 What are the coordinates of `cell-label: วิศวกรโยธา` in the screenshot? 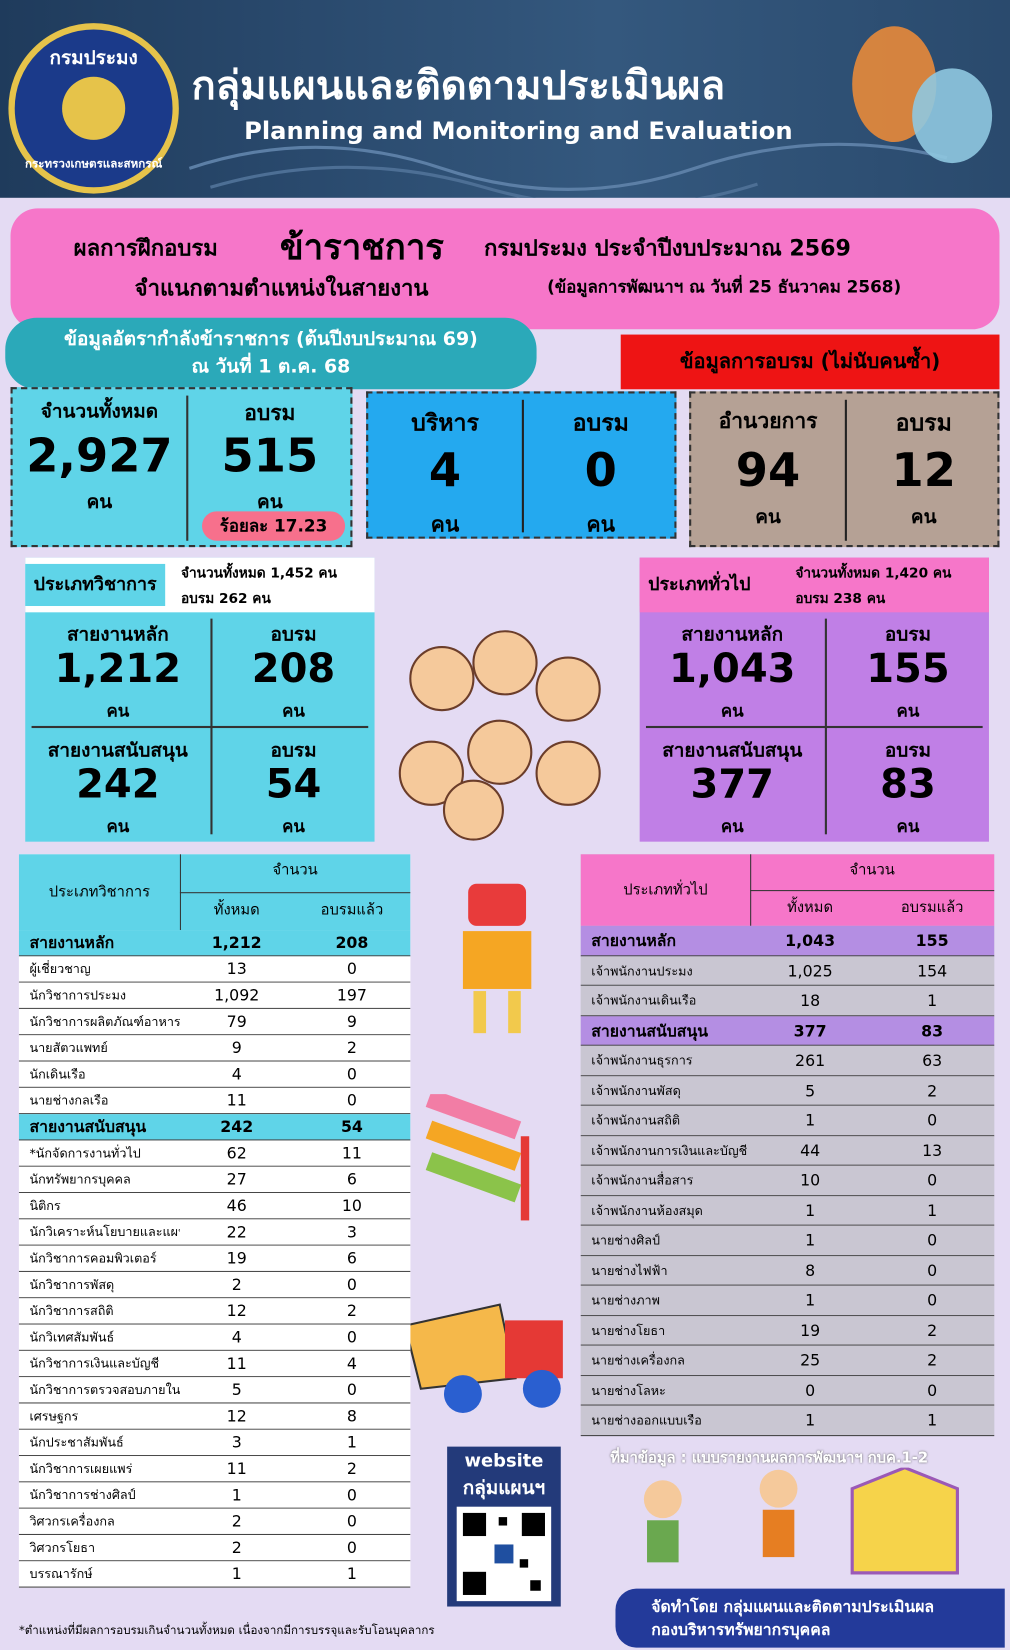 It's located at (62, 1547).